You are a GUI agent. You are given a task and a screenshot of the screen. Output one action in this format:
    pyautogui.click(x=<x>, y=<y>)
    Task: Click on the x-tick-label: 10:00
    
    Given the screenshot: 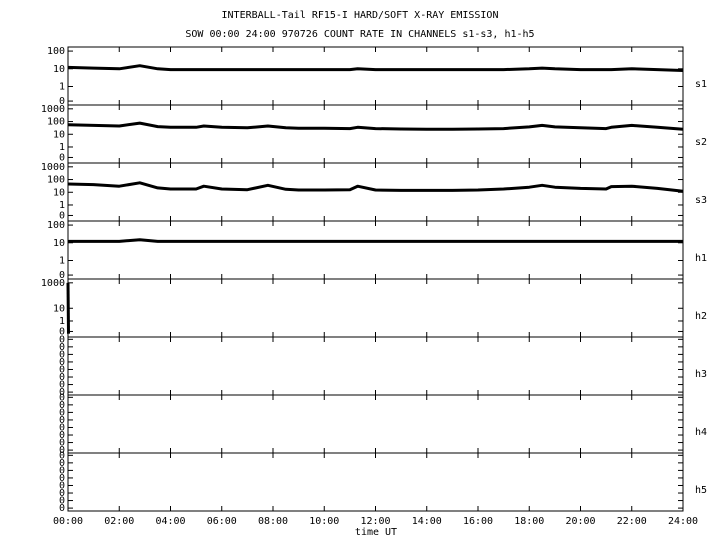 What is the action you would take?
    pyautogui.click(x=324, y=521)
    